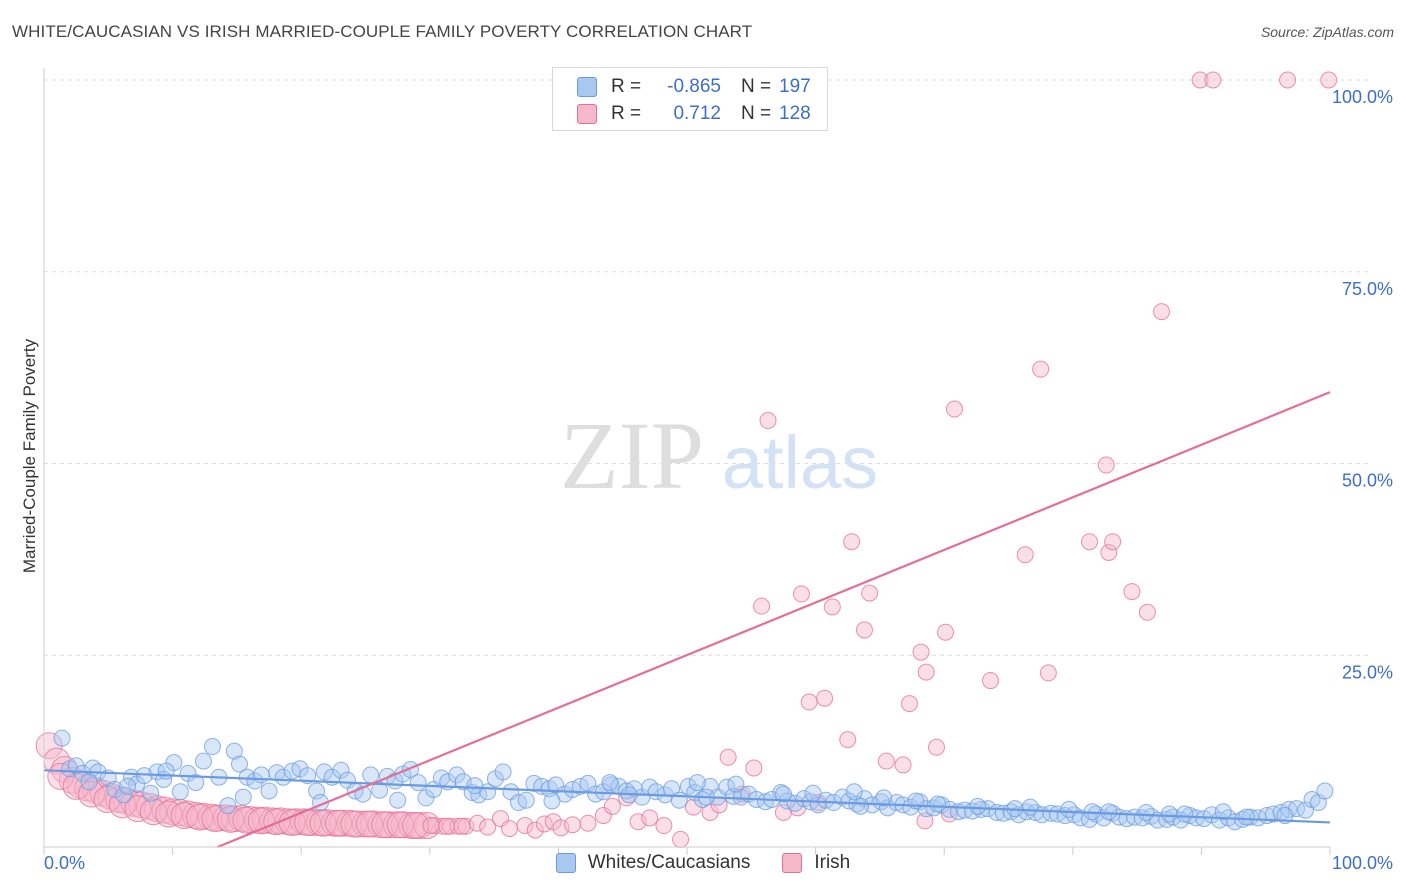 This screenshot has height=892, width=1406. What do you see at coordinates (1367, 672) in the screenshot?
I see `y-tick-label: 25.0%` at bounding box center [1367, 672].